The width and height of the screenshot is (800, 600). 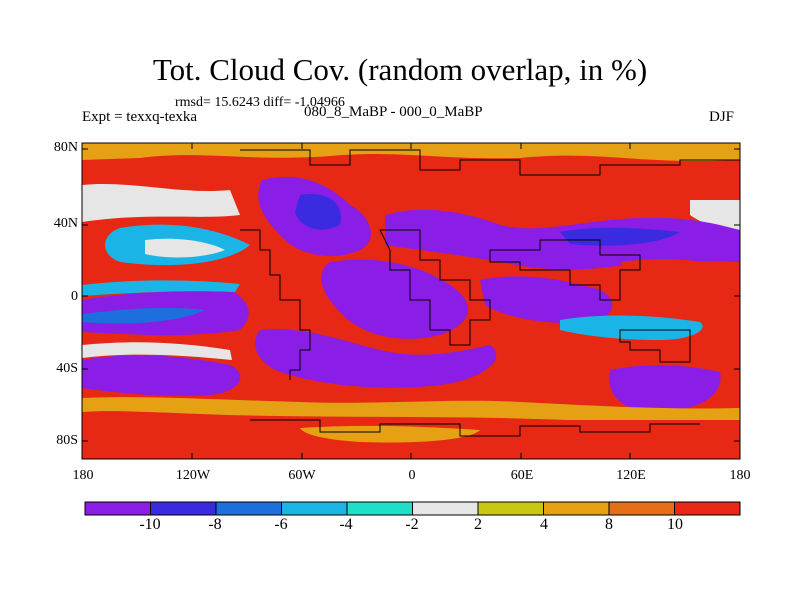 What do you see at coordinates (67, 368) in the screenshot?
I see `lat-label-40s: 40S` at bounding box center [67, 368].